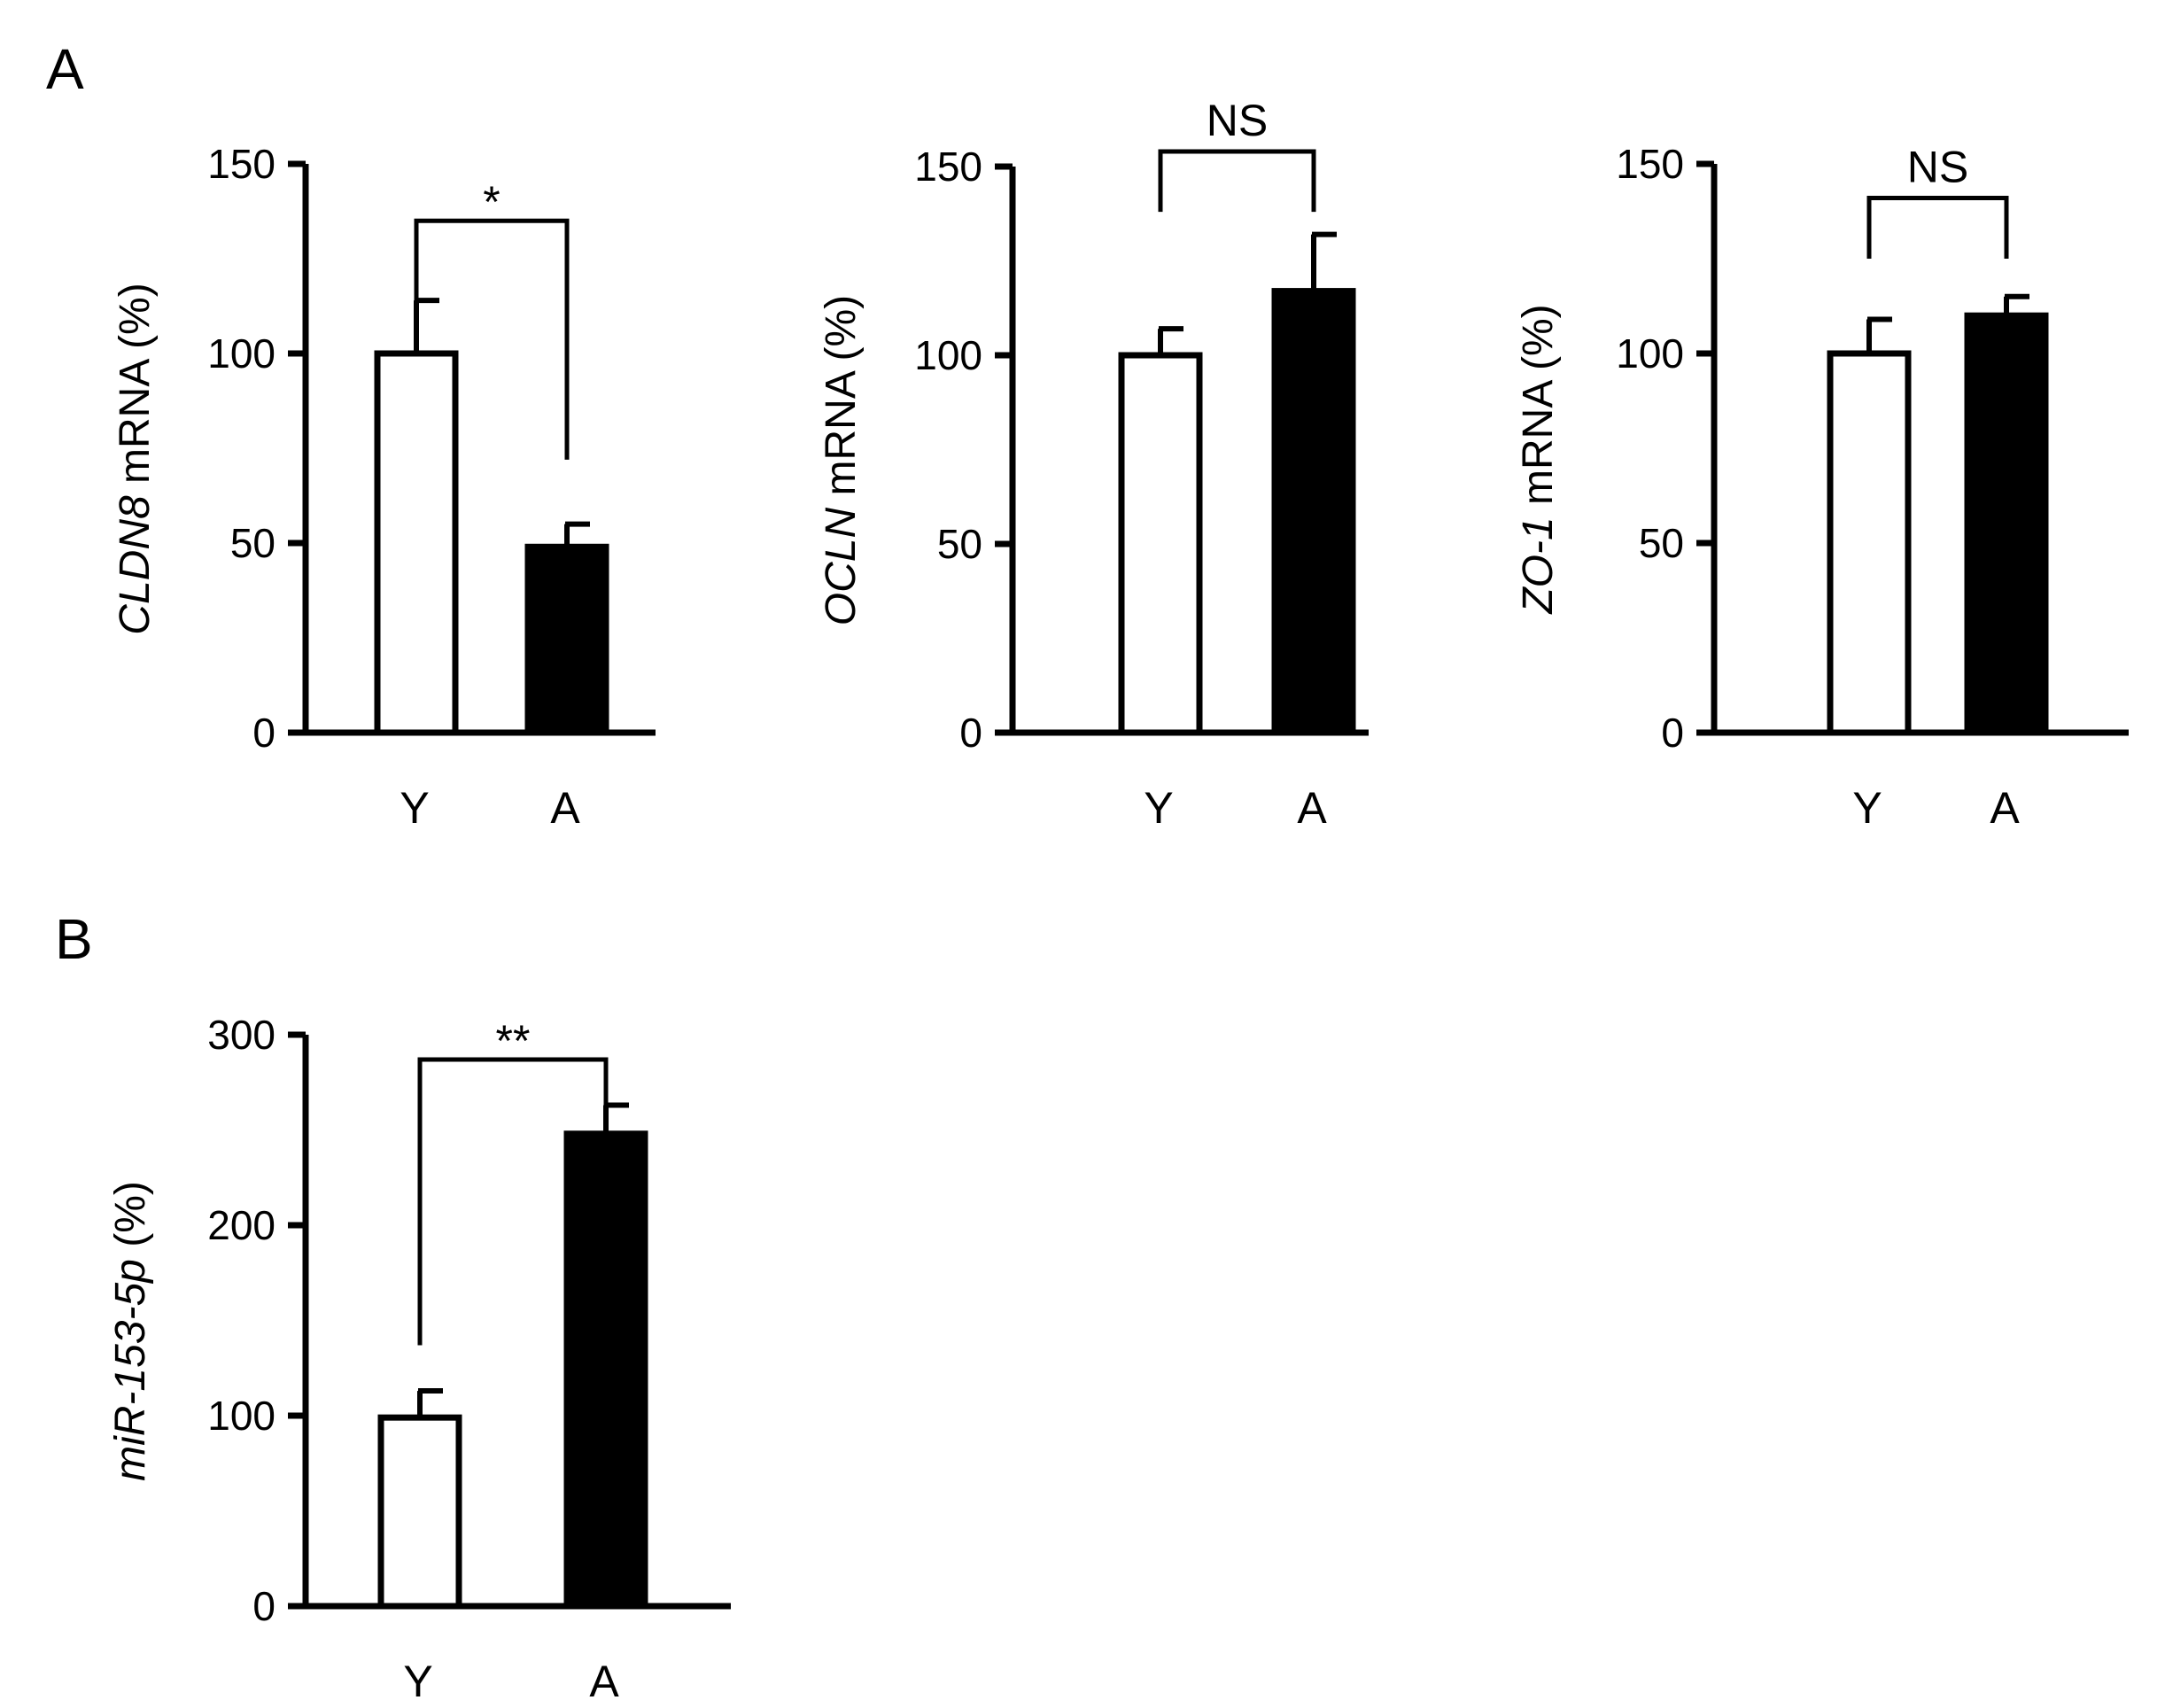 This screenshot has width=2165, height=1708. I want to click on y-axis-label: ZO-1 mRNA (%), so click(1538, 459).